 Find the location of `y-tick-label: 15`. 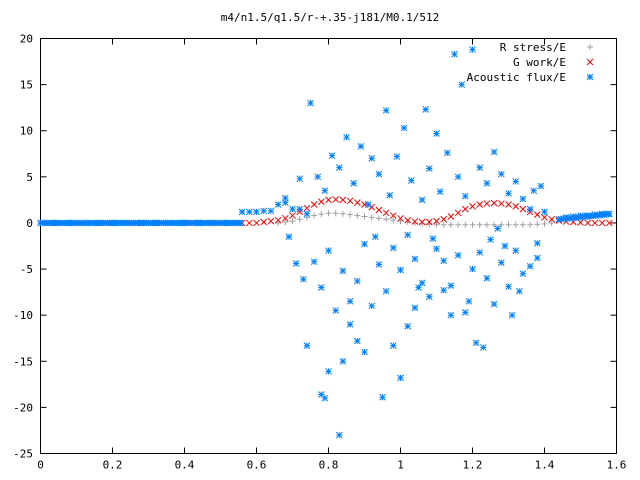

y-tick-label: 15 is located at coordinates (26, 85).